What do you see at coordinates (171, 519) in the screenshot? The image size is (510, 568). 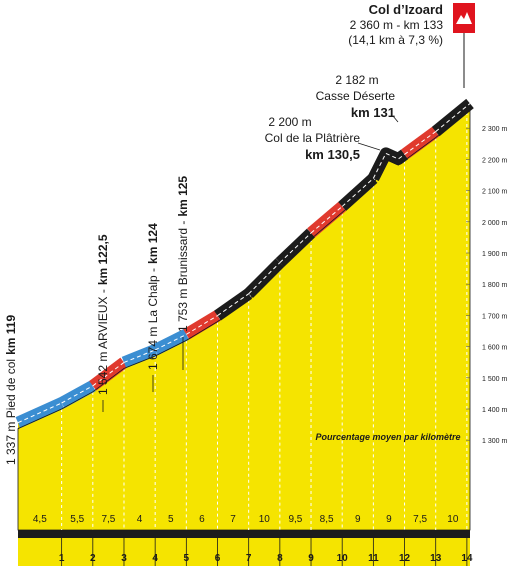 I see `grade-label: 5` at bounding box center [171, 519].